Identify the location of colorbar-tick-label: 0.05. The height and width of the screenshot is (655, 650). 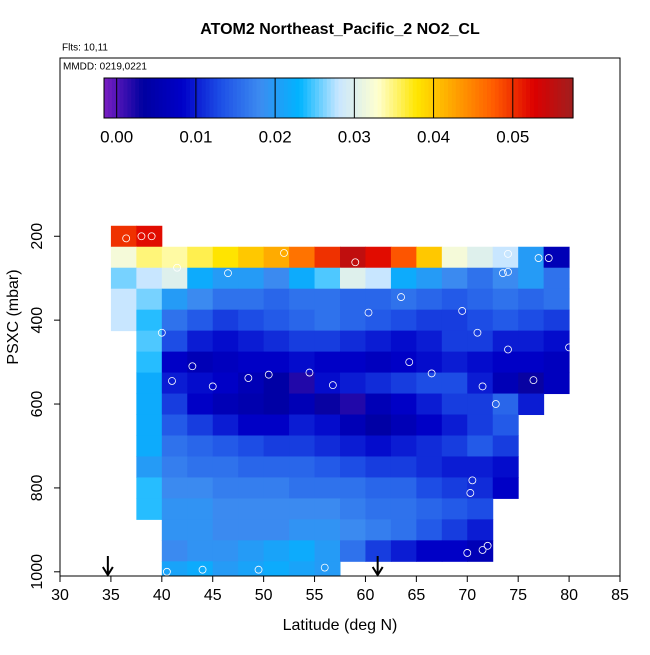
(512, 136).